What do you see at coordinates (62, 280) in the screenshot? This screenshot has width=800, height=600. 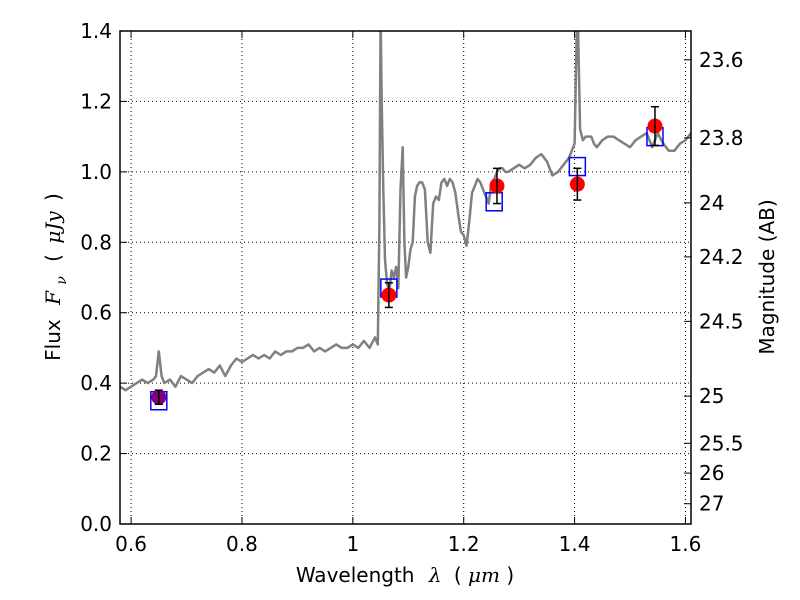 I see `y-axis-label-subscript: ν` at bounding box center [62, 280].